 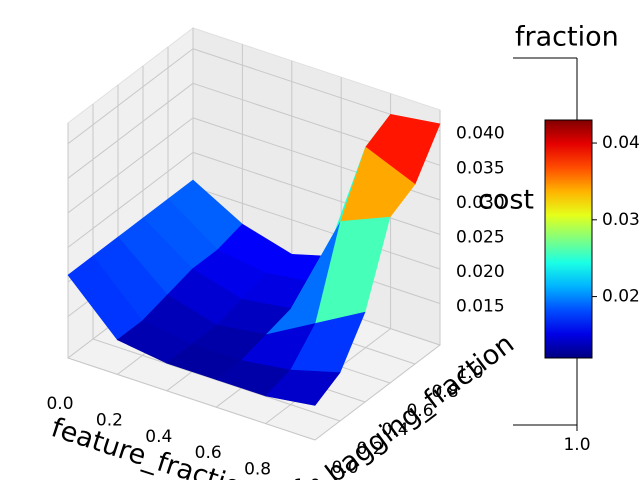 I want to click on x-tick-label: 0.0, so click(x=59, y=404).